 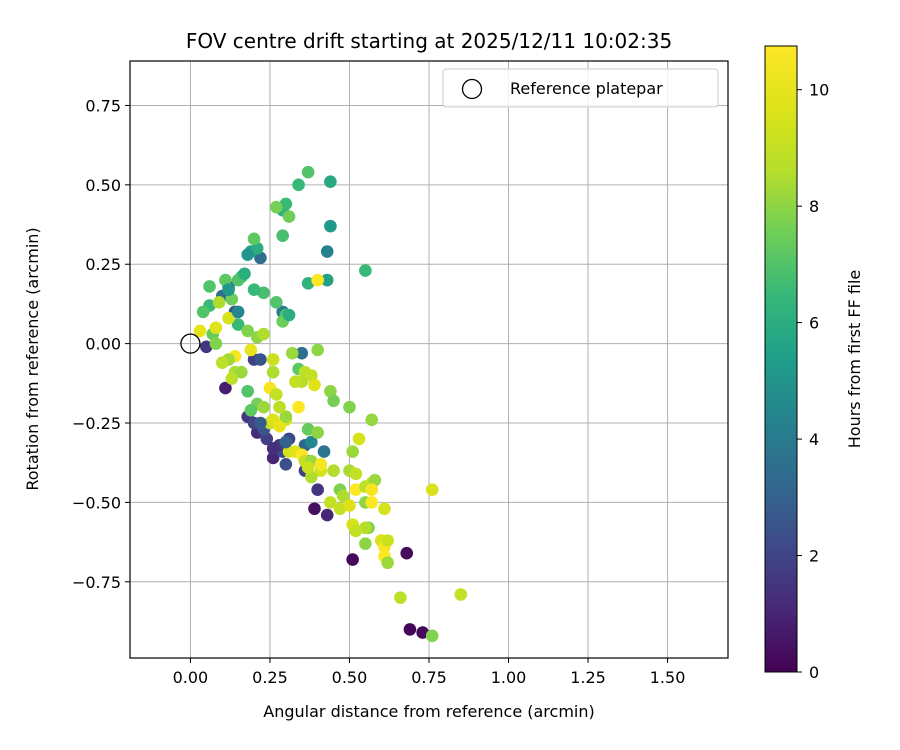 What do you see at coordinates (103, 264) in the screenshot?
I see `y-tick-label: 0.25` at bounding box center [103, 264].